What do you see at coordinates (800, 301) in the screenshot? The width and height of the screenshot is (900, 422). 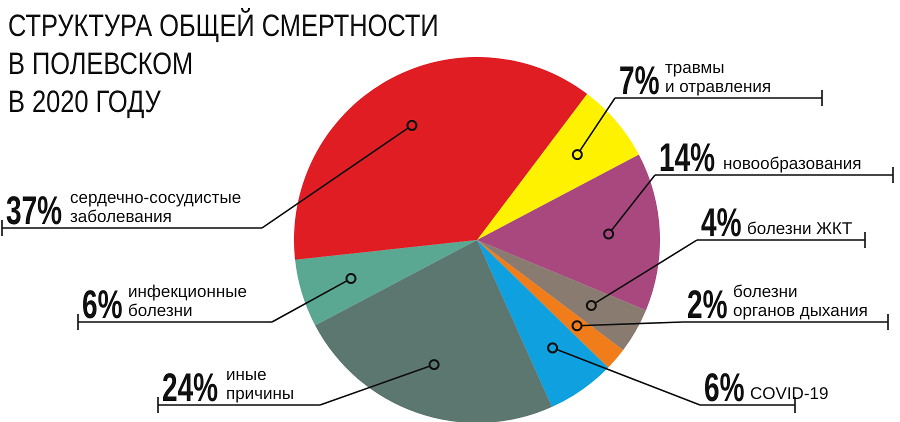 I see `slice-label: болезни органов дыхания` at bounding box center [800, 301].